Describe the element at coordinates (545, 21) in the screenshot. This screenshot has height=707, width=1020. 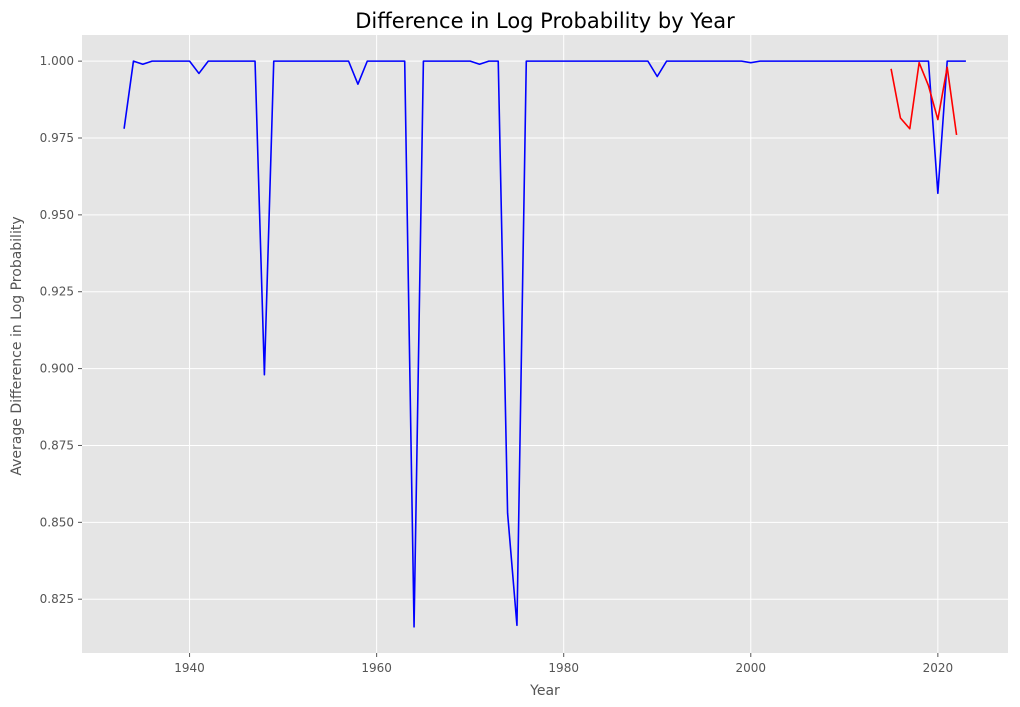
I see `chart-title: Difference in Log Probability by Year` at that location.